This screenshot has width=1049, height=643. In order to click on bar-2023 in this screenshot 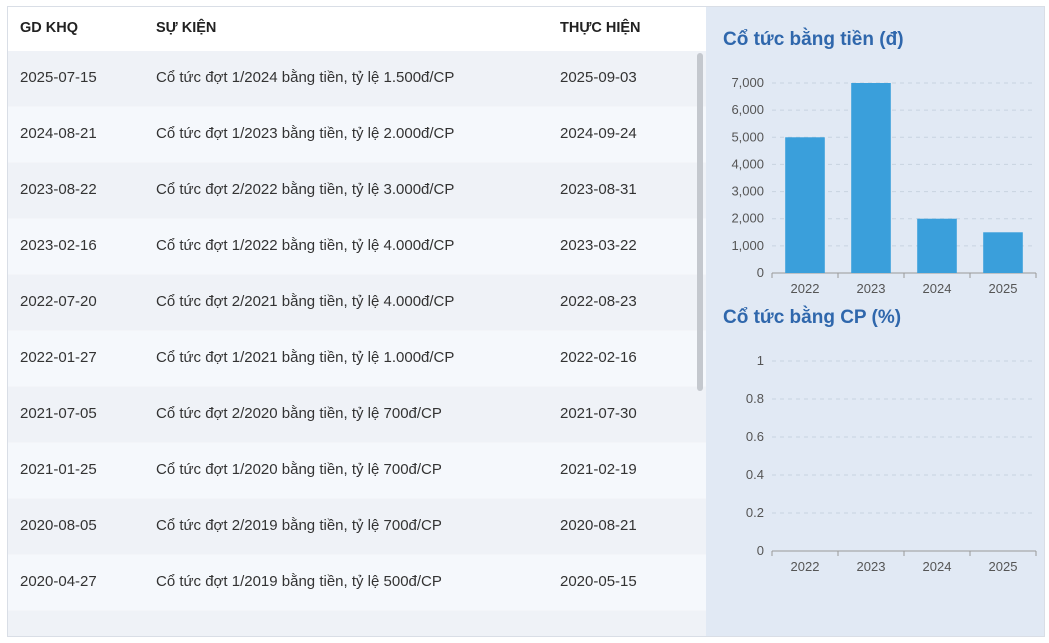, I will do `click(871, 178)`.